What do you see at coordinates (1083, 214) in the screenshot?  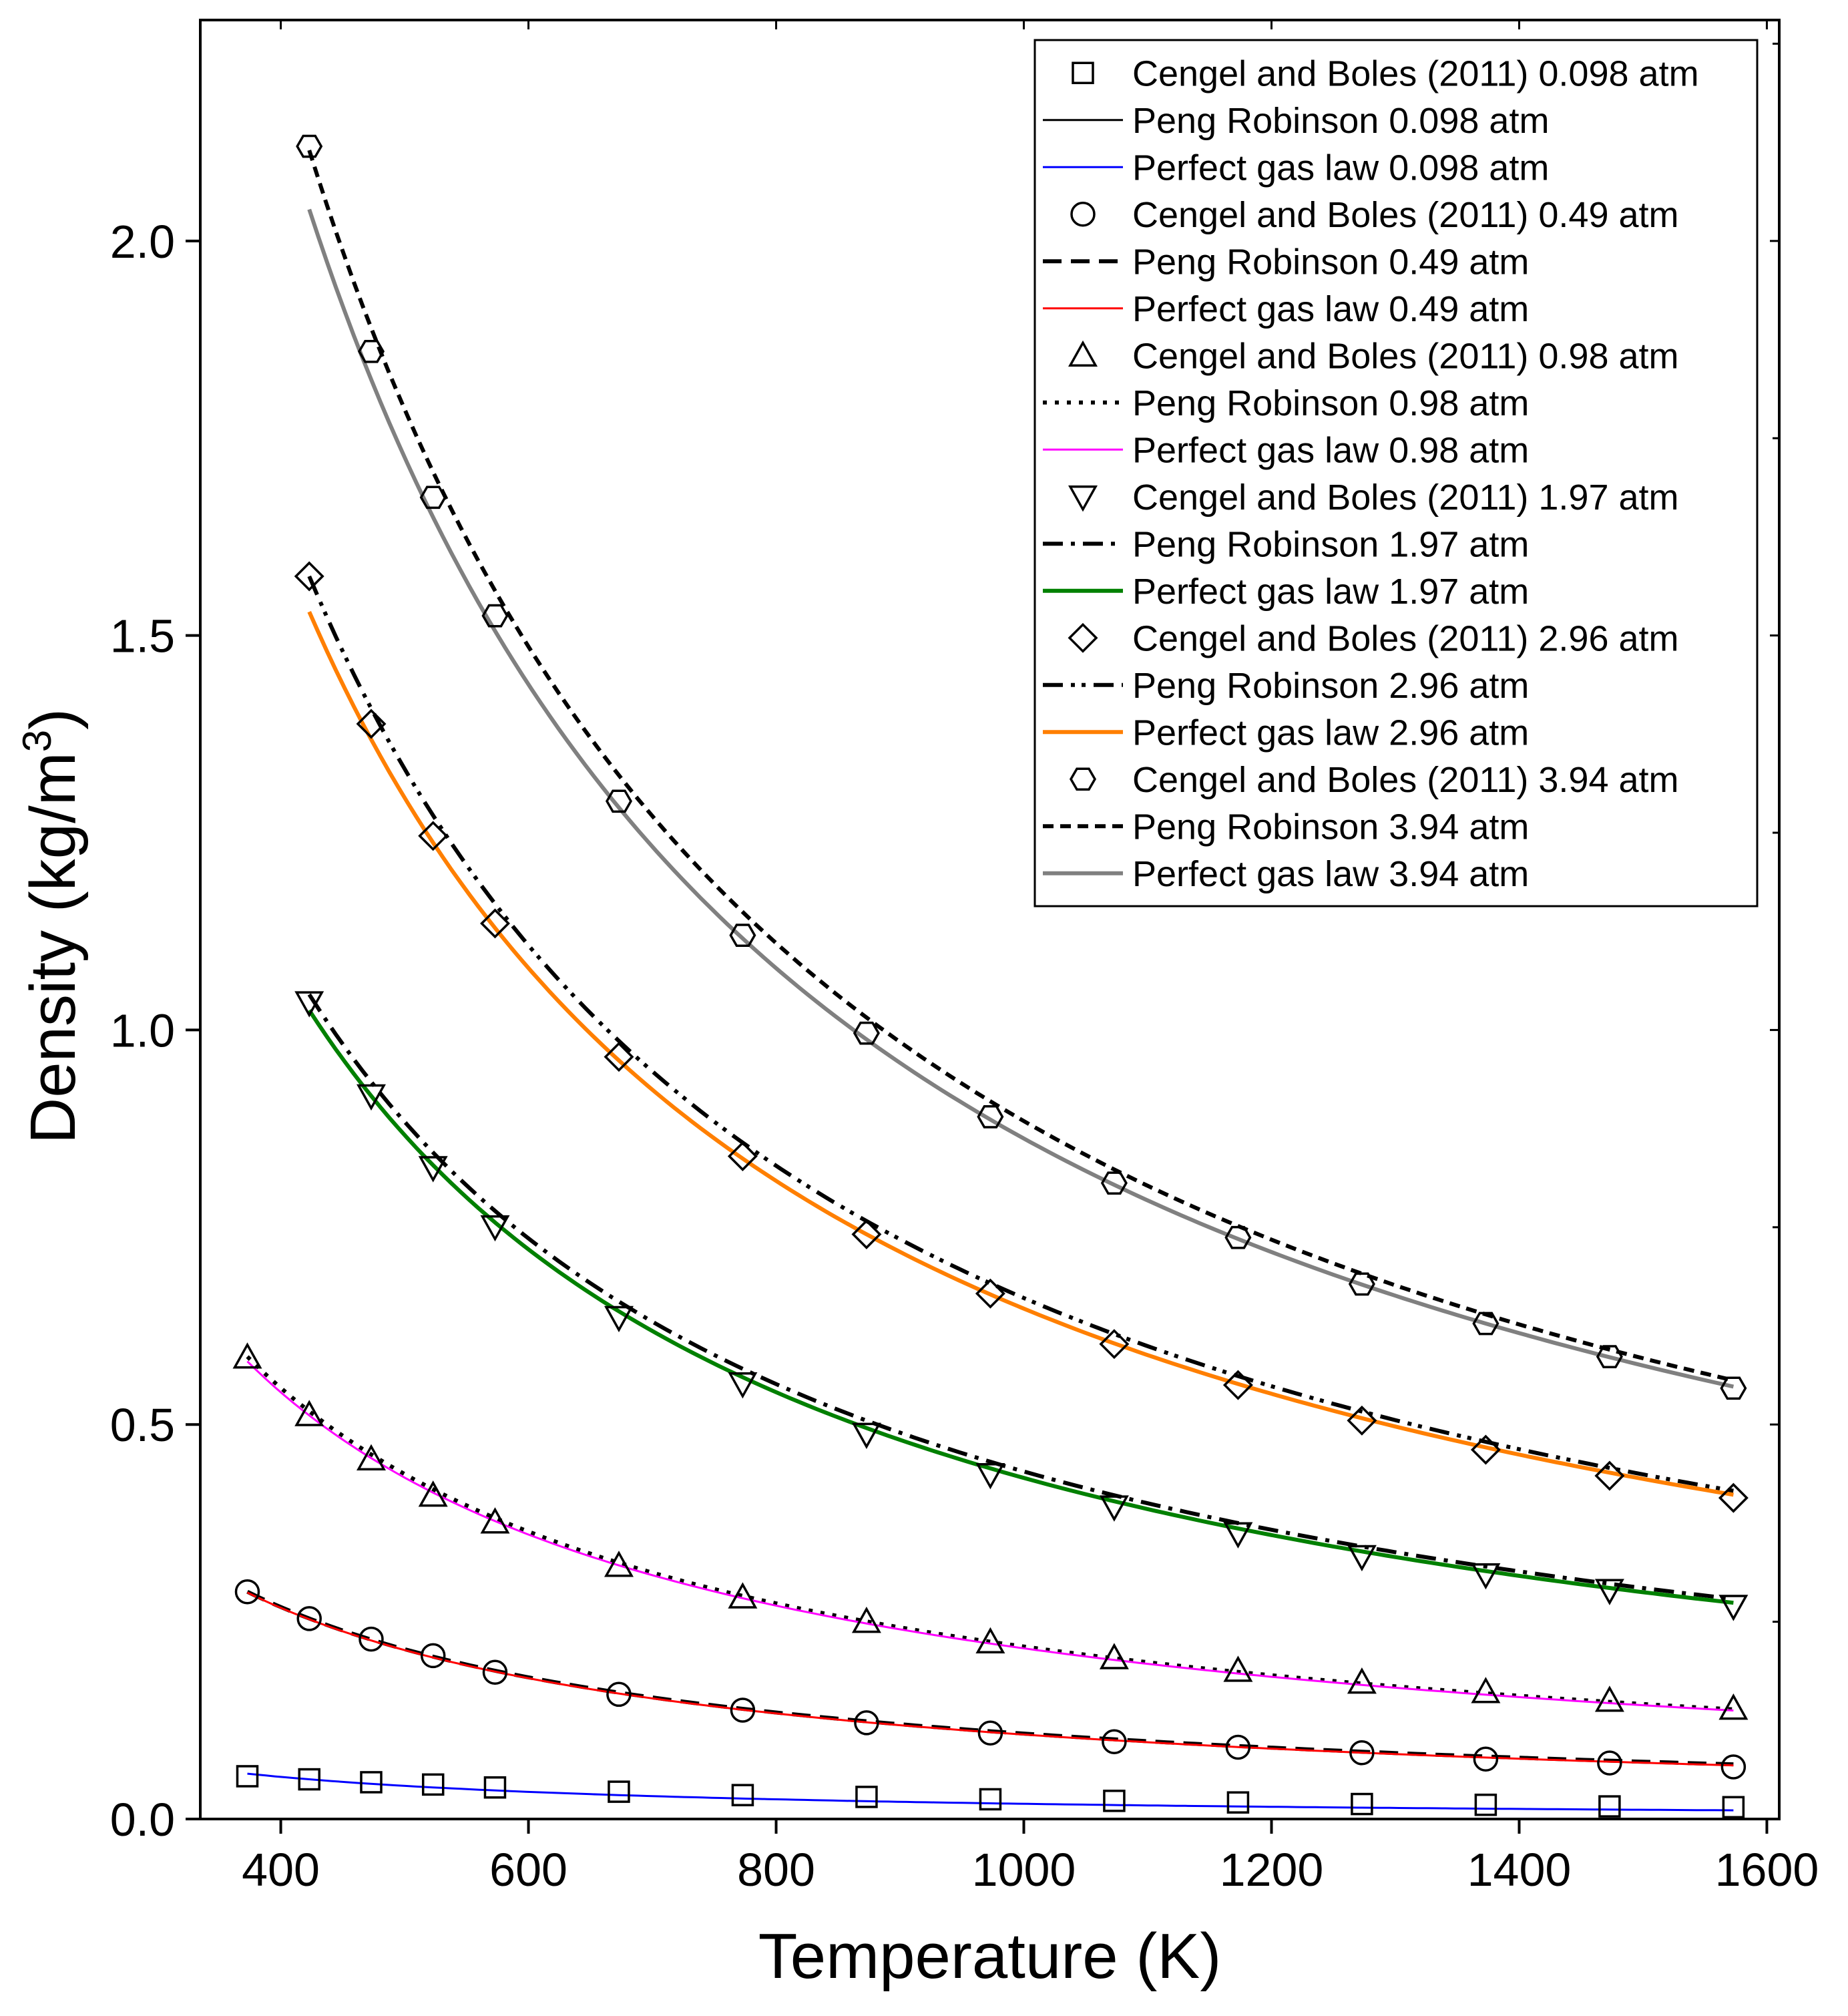 I see `legend-symbol-circle` at bounding box center [1083, 214].